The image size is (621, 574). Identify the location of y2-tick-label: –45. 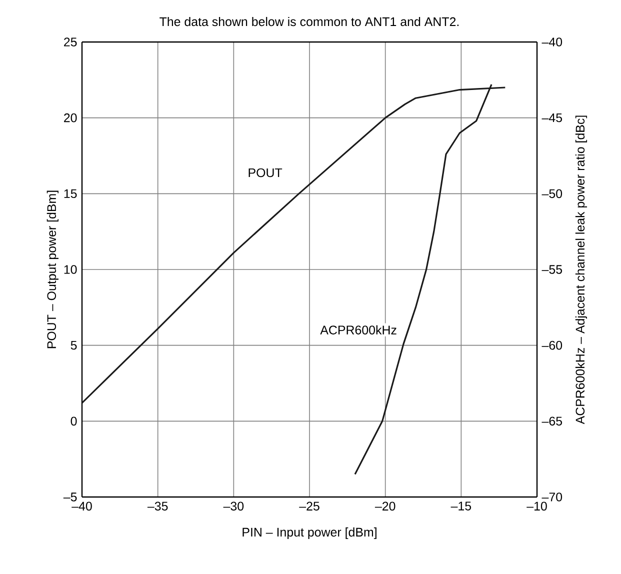
(552, 117).